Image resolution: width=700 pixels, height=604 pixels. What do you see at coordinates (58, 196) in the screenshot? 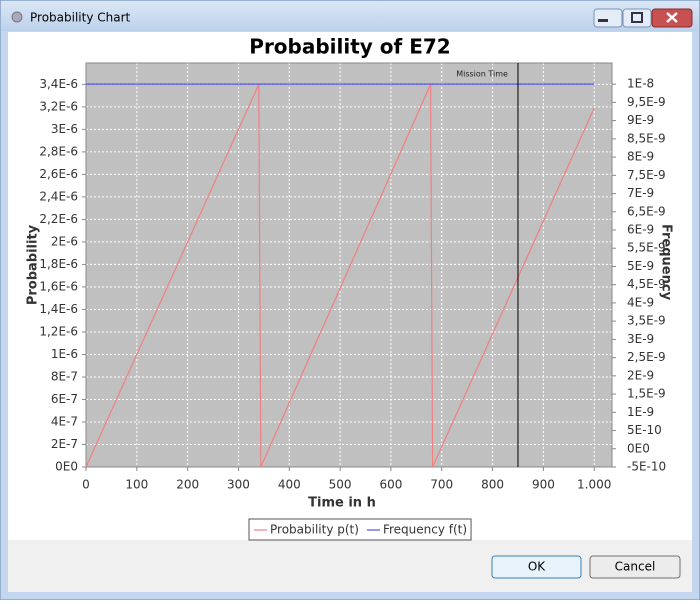
I see `y-tick-label: 2,4E-6` at bounding box center [58, 196].